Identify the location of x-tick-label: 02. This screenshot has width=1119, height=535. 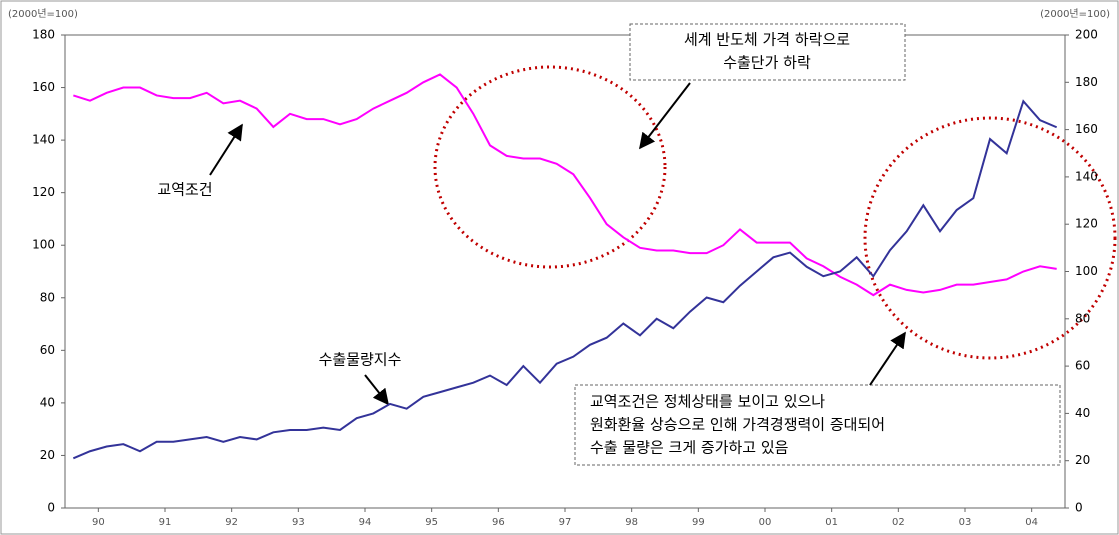
(898, 522).